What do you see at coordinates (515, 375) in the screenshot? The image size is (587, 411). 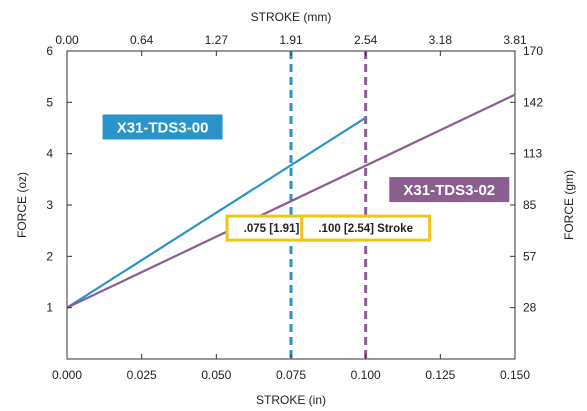 I see `x-tick-label: 0.150` at bounding box center [515, 375].